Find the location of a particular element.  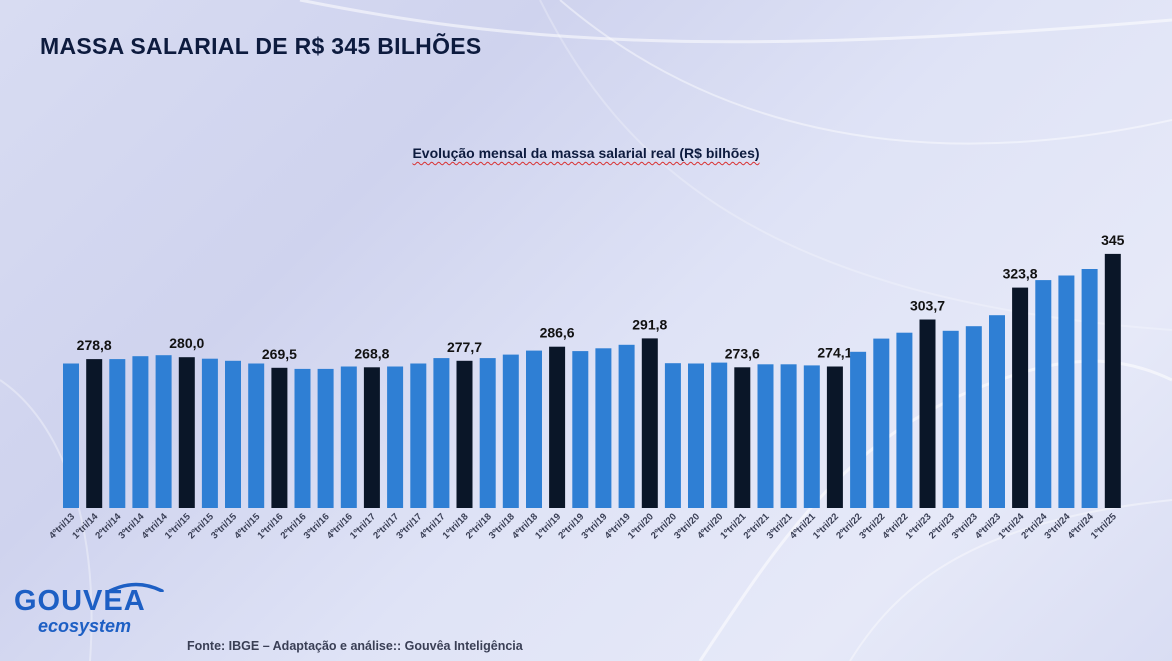

data-label: 268,8 is located at coordinates (371, 353).